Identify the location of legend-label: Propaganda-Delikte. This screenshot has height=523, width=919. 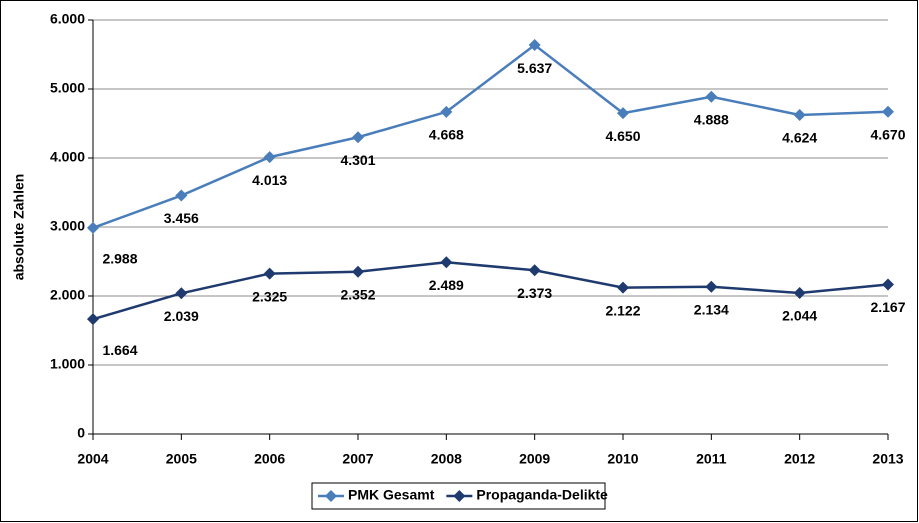
(542, 495).